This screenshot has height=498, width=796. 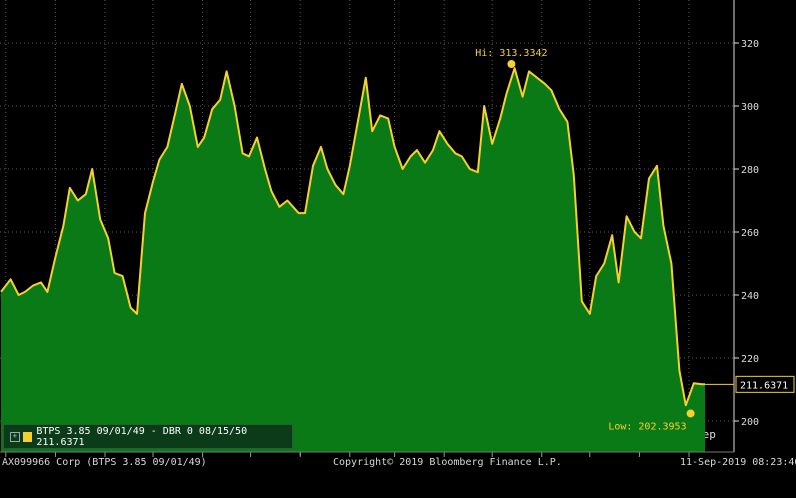 What do you see at coordinates (750, 107) in the screenshot?
I see `y-tick-label: 300` at bounding box center [750, 107].